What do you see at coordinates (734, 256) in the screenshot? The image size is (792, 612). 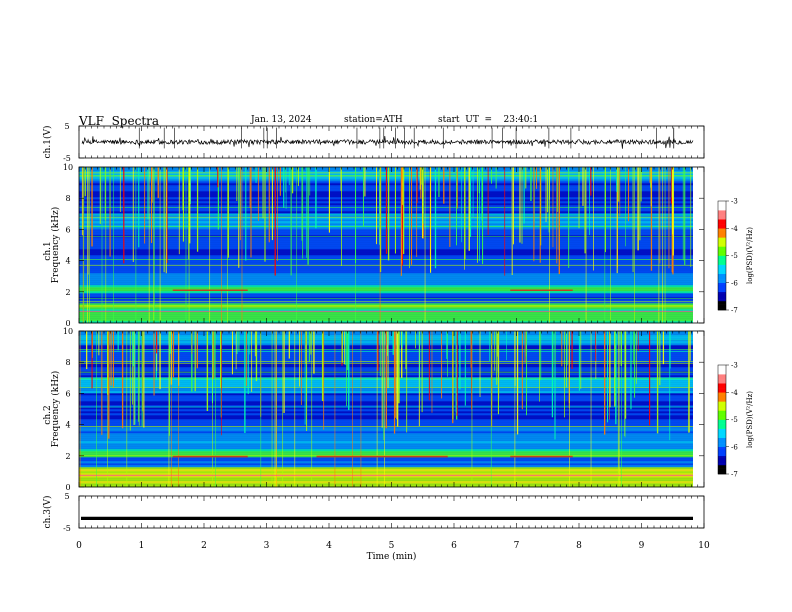 I see `colorbar-tick-label: -5` at bounding box center [734, 256].